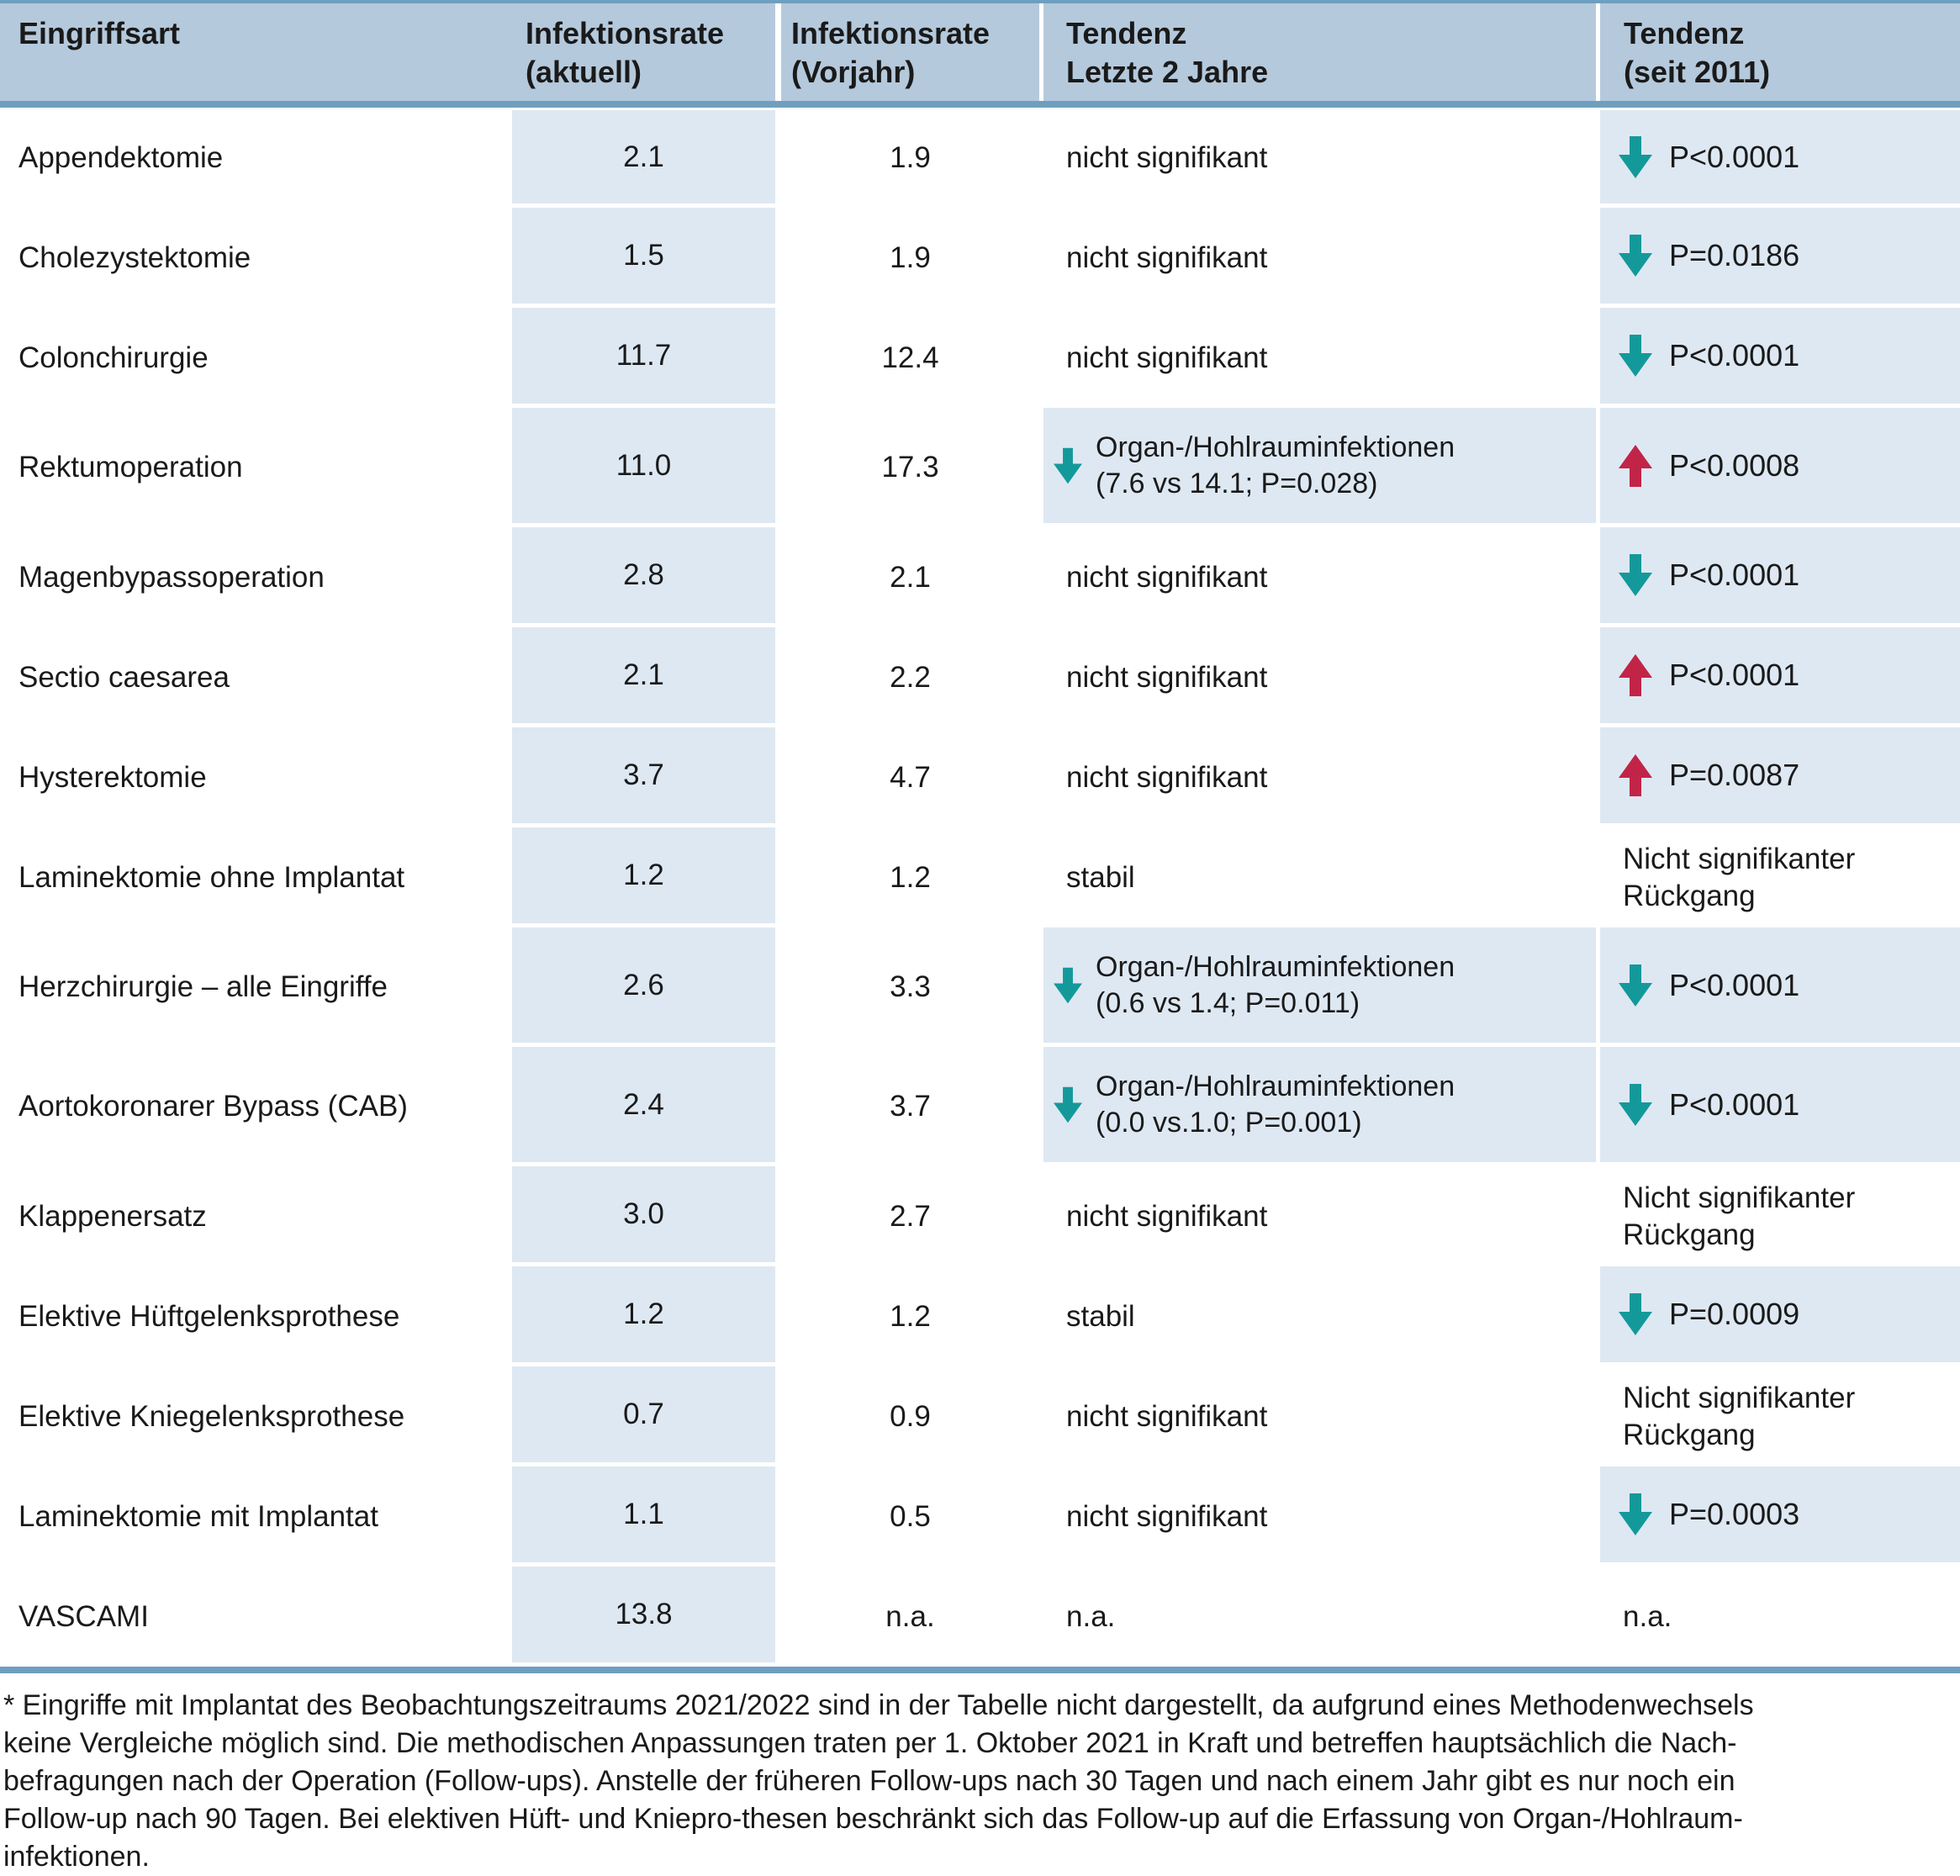 The image size is (1960, 1876). What do you see at coordinates (1734, 1514) in the screenshot?
I see `p-value-text: P=0.0003` at bounding box center [1734, 1514].